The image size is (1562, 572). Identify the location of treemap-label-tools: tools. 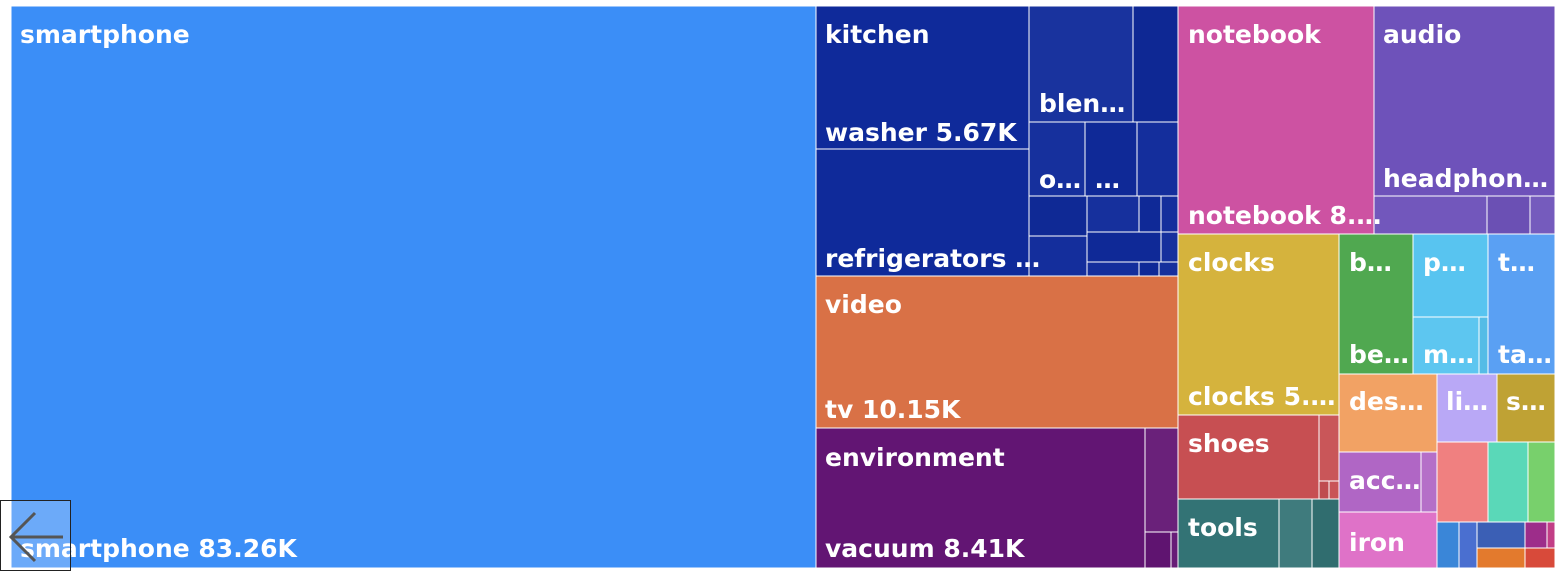
(1223, 527).